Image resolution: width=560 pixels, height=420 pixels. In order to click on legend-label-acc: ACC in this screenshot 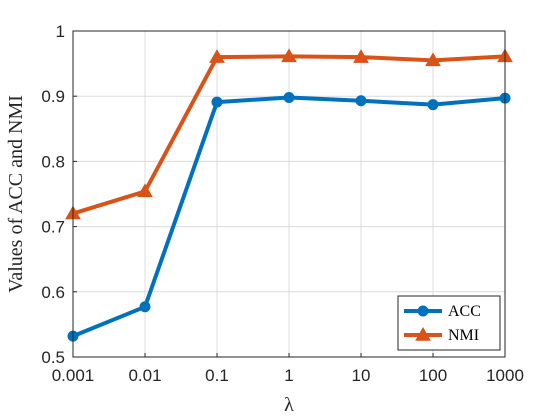, I will do `click(464, 311)`.